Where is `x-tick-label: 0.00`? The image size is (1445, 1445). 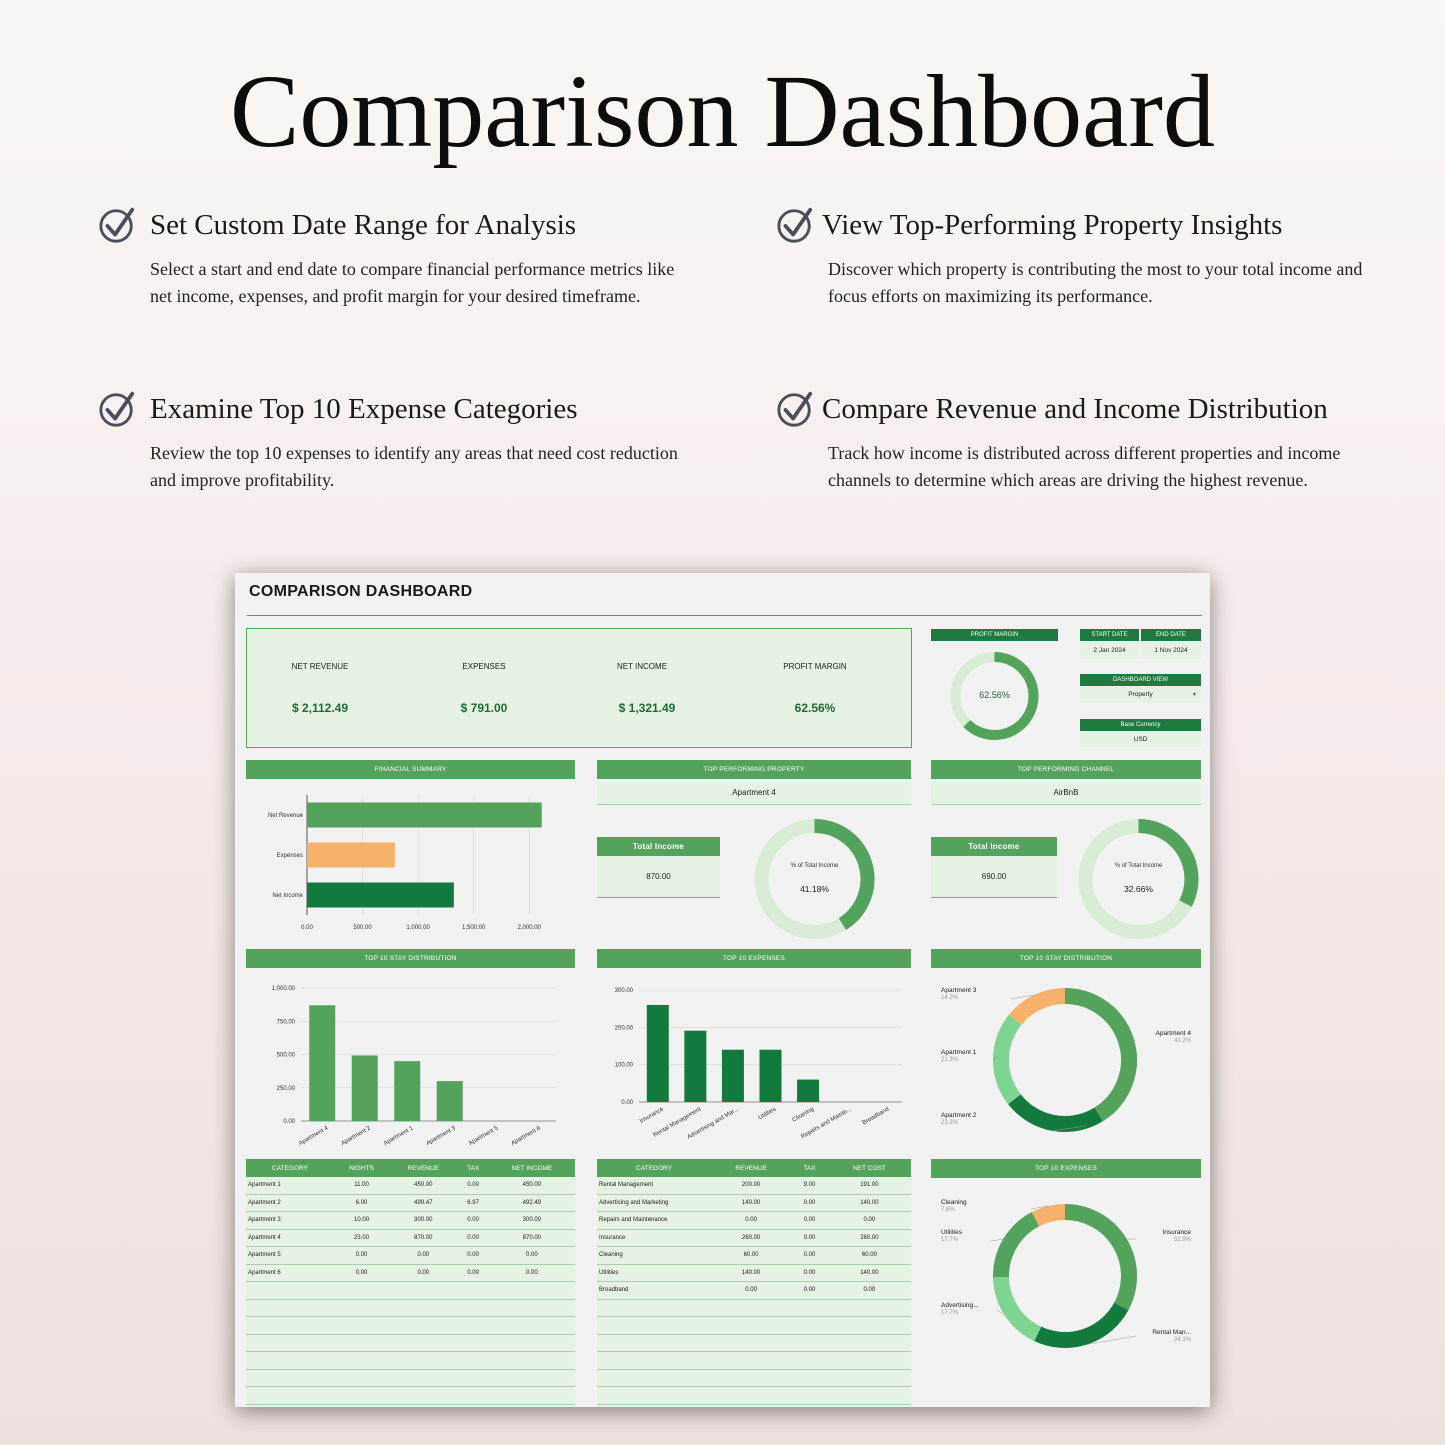
x-tick-label: 0.00 is located at coordinates (307, 928).